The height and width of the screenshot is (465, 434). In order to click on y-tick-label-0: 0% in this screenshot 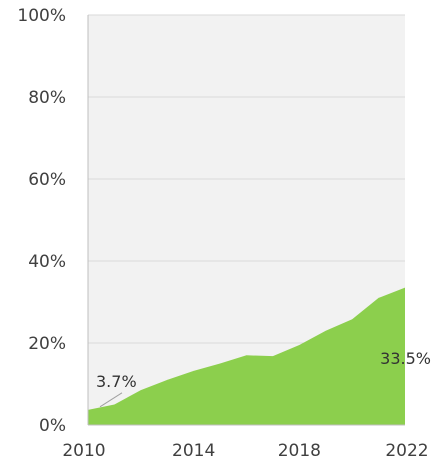, I will do `click(52, 426)`.